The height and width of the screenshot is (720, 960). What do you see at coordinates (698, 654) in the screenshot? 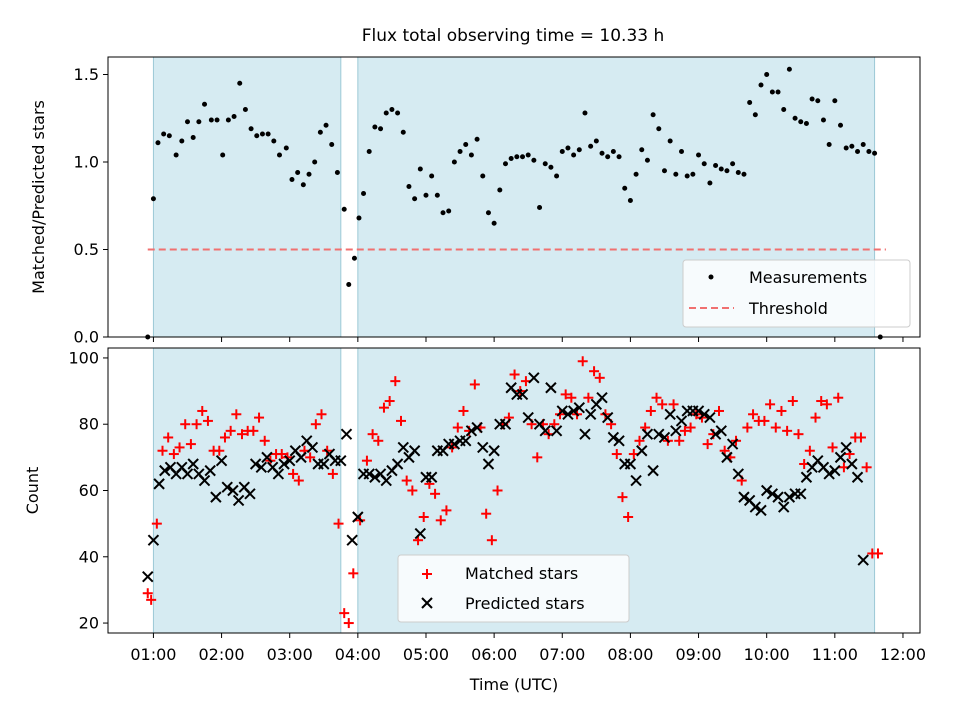
I see `x-tick-label: 09:00` at bounding box center [698, 654].